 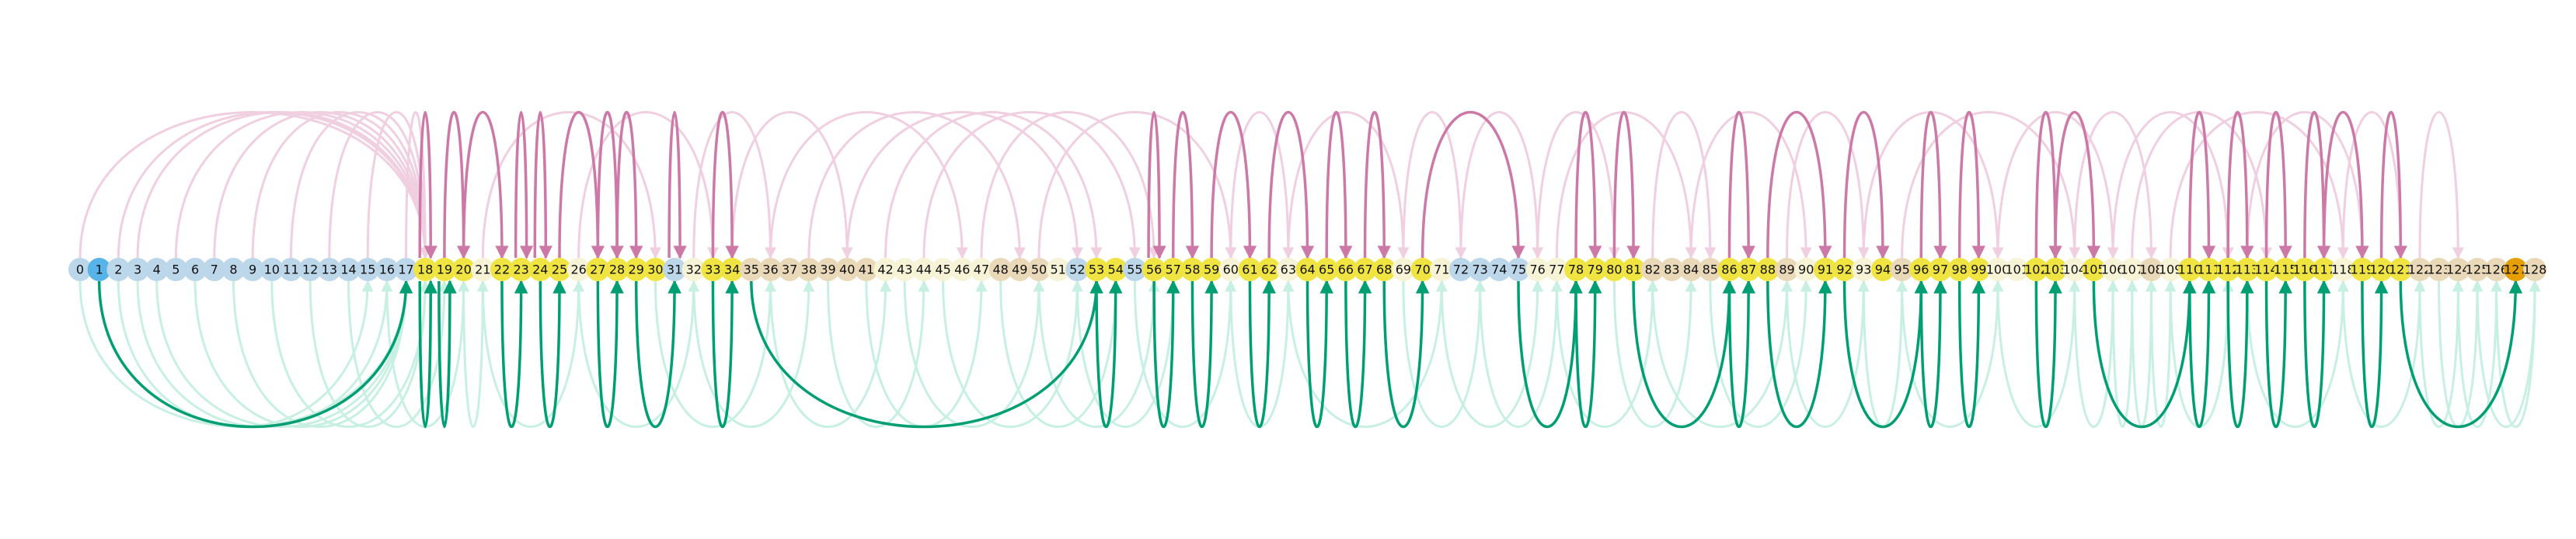 What do you see at coordinates (2420, 270) in the screenshot?
I see `node-label: 122` at bounding box center [2420, 270].